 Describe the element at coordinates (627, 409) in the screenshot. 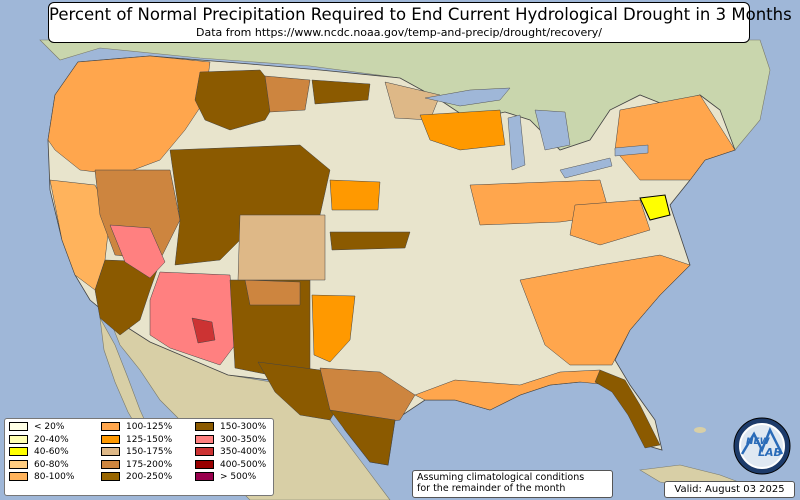

I see `region-florida` at that location.